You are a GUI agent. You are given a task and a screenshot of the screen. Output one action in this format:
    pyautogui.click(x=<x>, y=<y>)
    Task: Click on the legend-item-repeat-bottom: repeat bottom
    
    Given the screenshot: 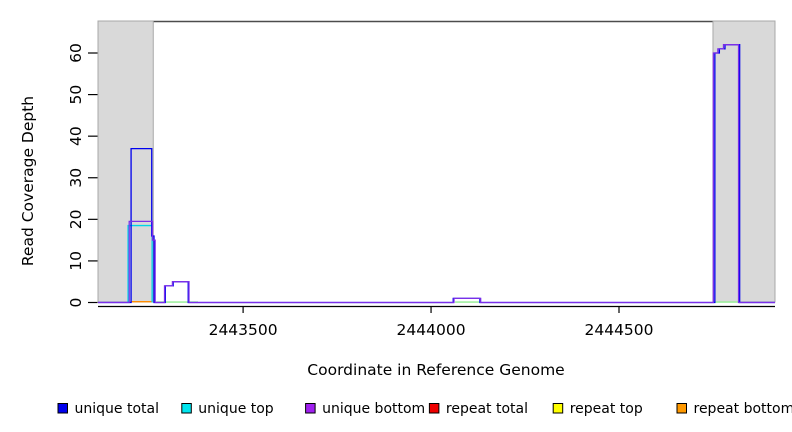 What is the action you would take?
    pyautogui.click(x=734, y=409)
    